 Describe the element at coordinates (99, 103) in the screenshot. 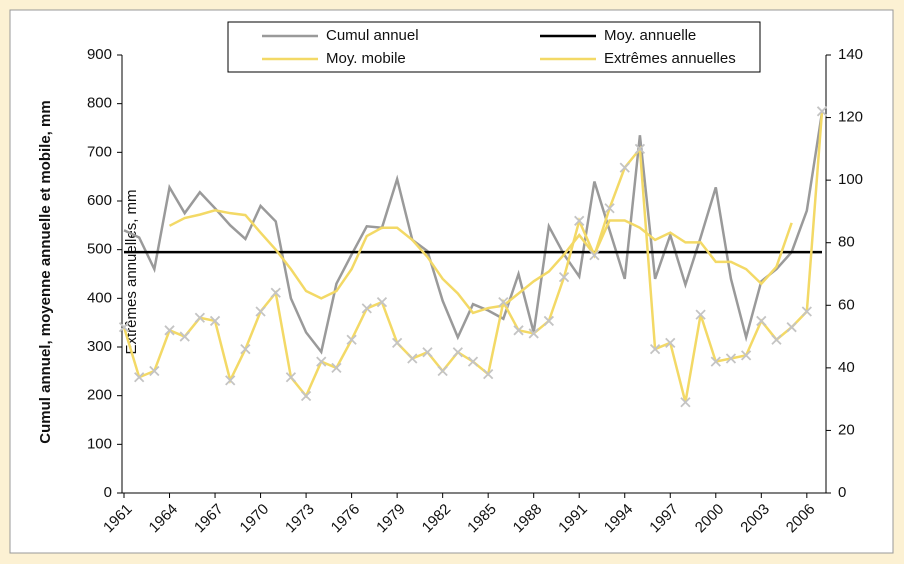

I see `y-tick-label: 800` at that location.